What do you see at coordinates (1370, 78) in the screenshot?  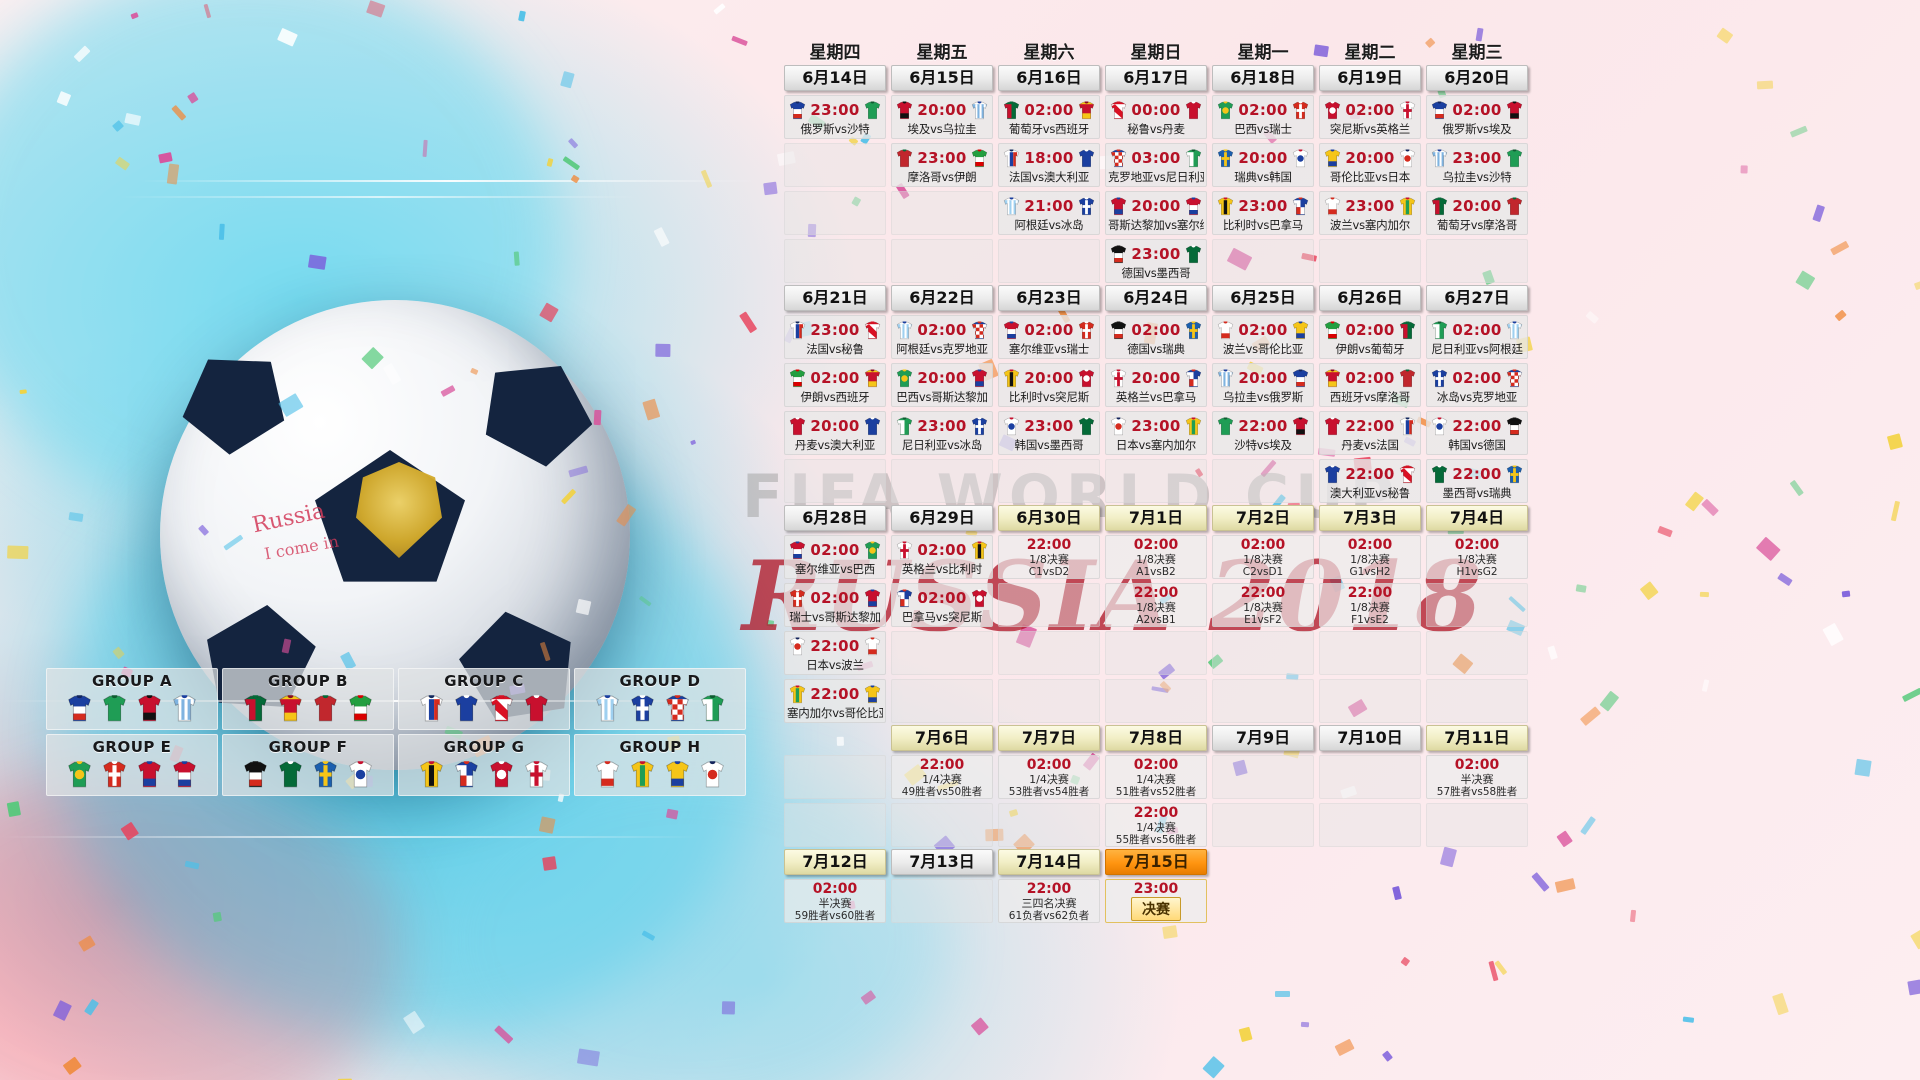 I see `date-cell: 6月19日` at bounding box center [1370, 78].